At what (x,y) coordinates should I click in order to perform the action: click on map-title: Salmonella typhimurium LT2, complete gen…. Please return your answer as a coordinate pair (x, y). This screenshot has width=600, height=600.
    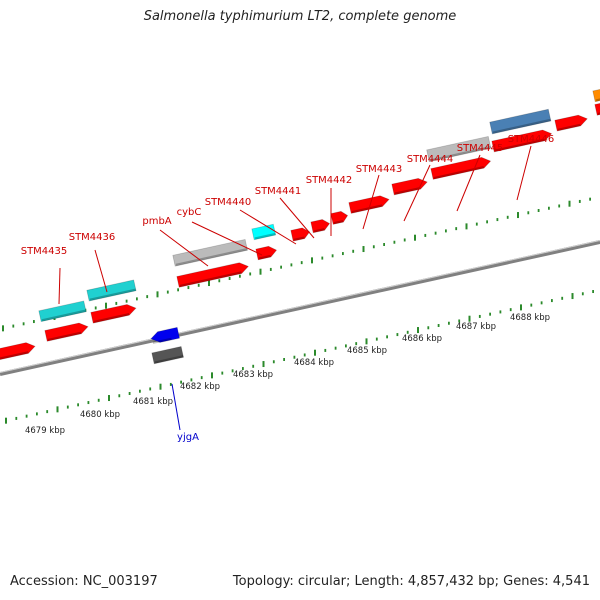
    Looking at the image, I should click on (300, 16).